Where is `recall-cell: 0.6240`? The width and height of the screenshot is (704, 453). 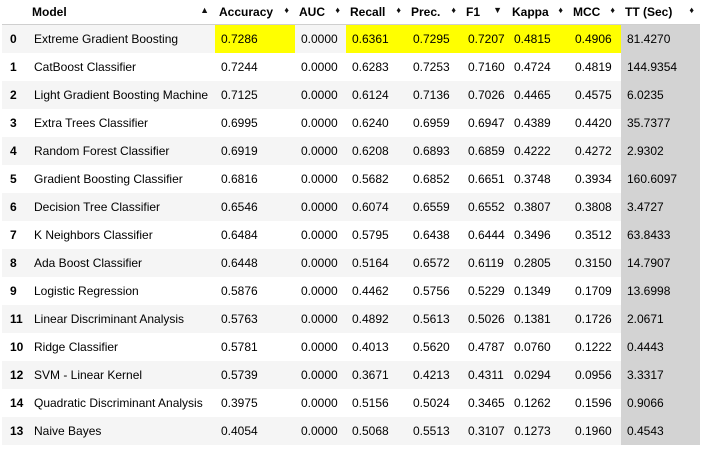 recall-cell: 0.6240 is located at coordinates (376, 123).